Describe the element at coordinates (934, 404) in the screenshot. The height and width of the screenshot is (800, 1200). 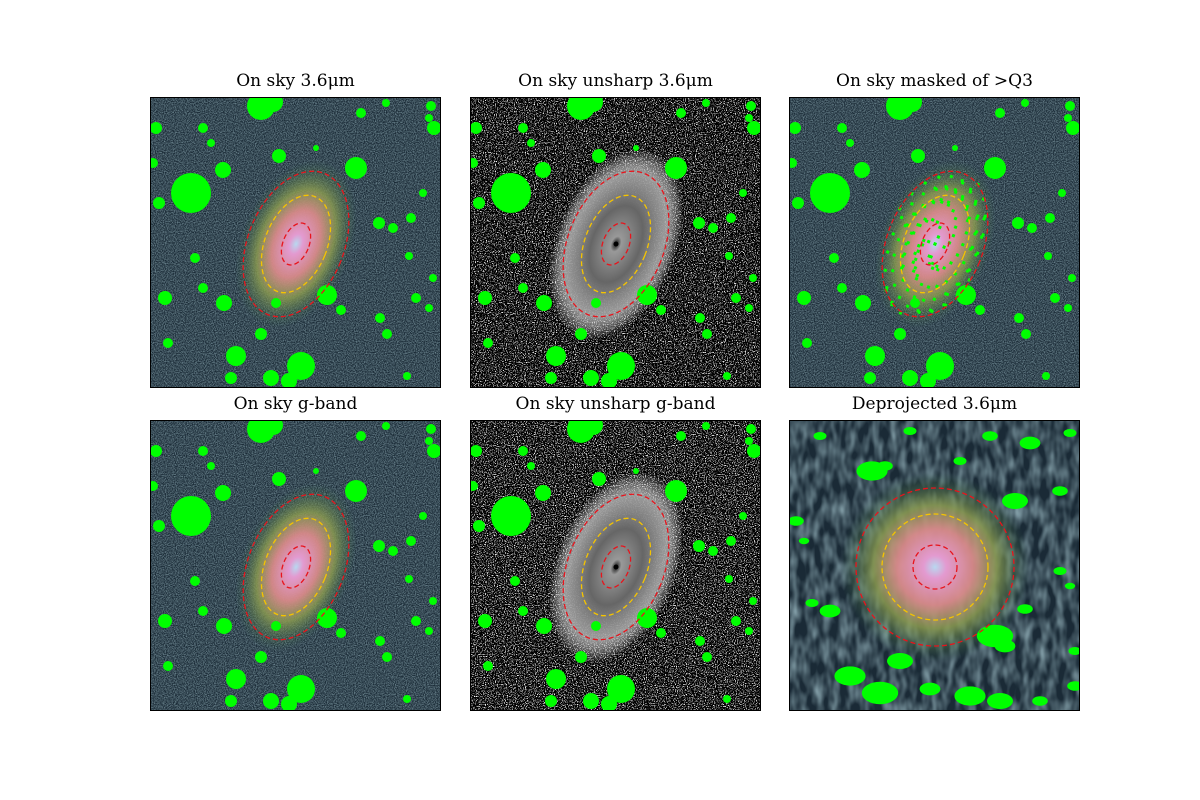
I see `title-panel-6: Deprojected 3.6μm` at that location.